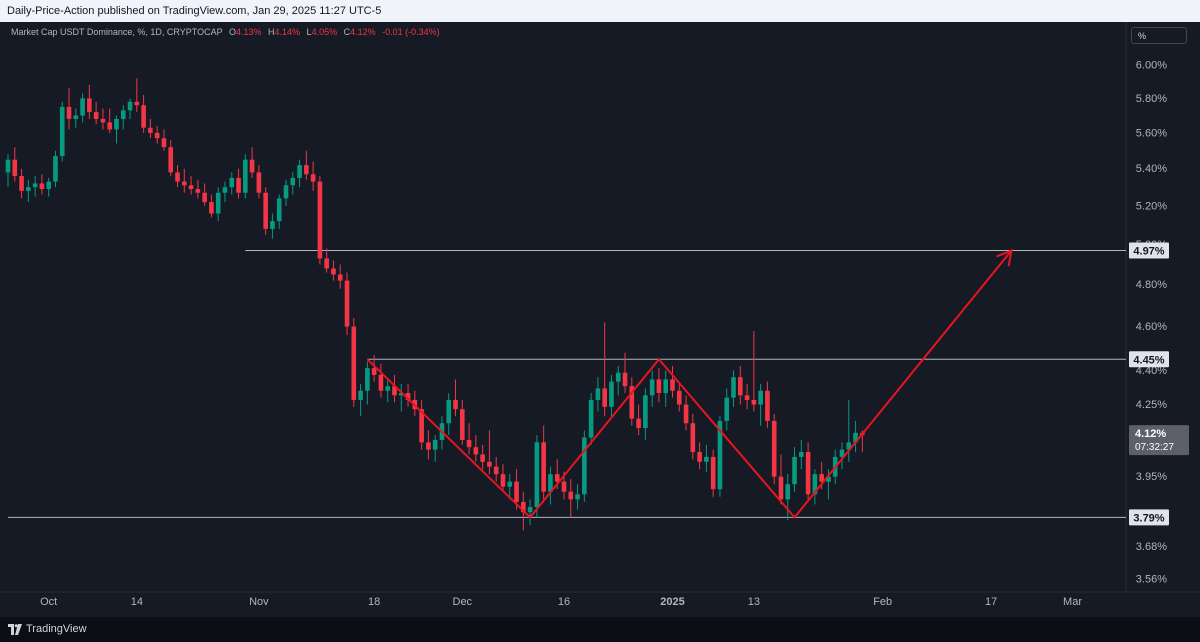 The height and width of the screenshot is (642, 1200). I want to click on x-tick-label: Oct, so click(48, 602).